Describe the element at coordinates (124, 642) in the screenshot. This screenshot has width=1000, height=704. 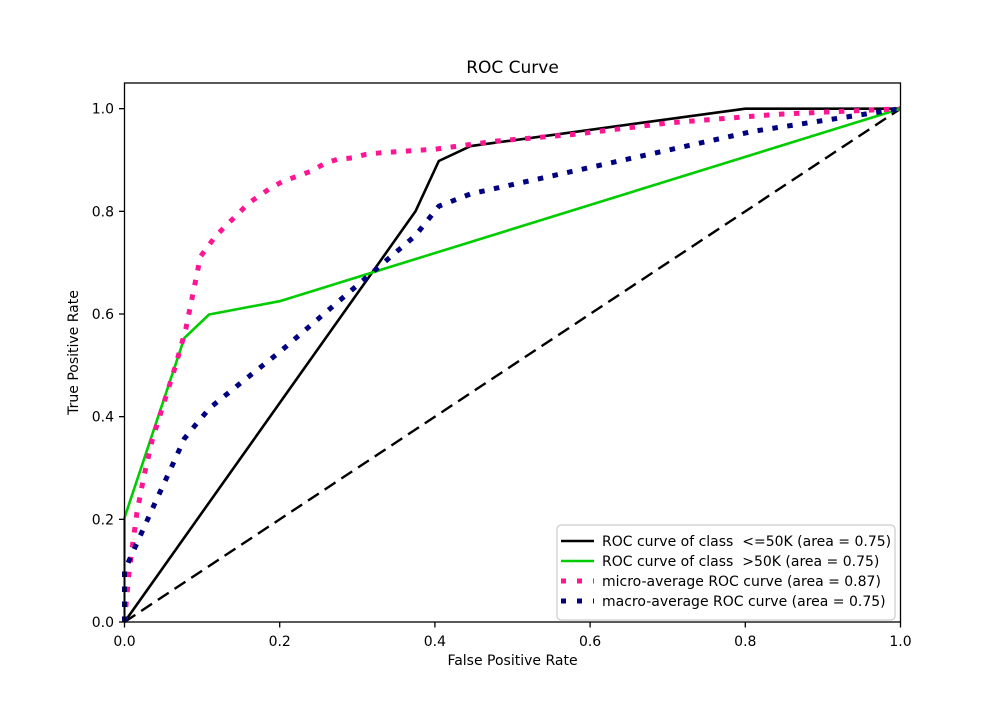
I see `x-tick-label: 0.0` at that location.